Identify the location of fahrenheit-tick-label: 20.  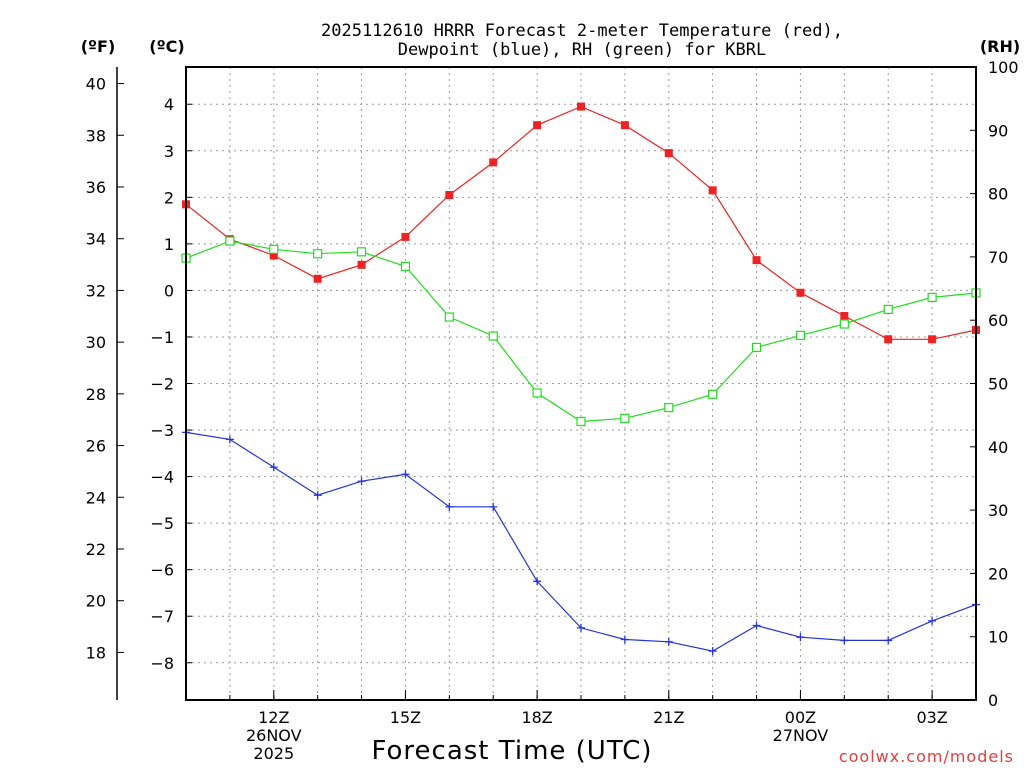
(96, 601).